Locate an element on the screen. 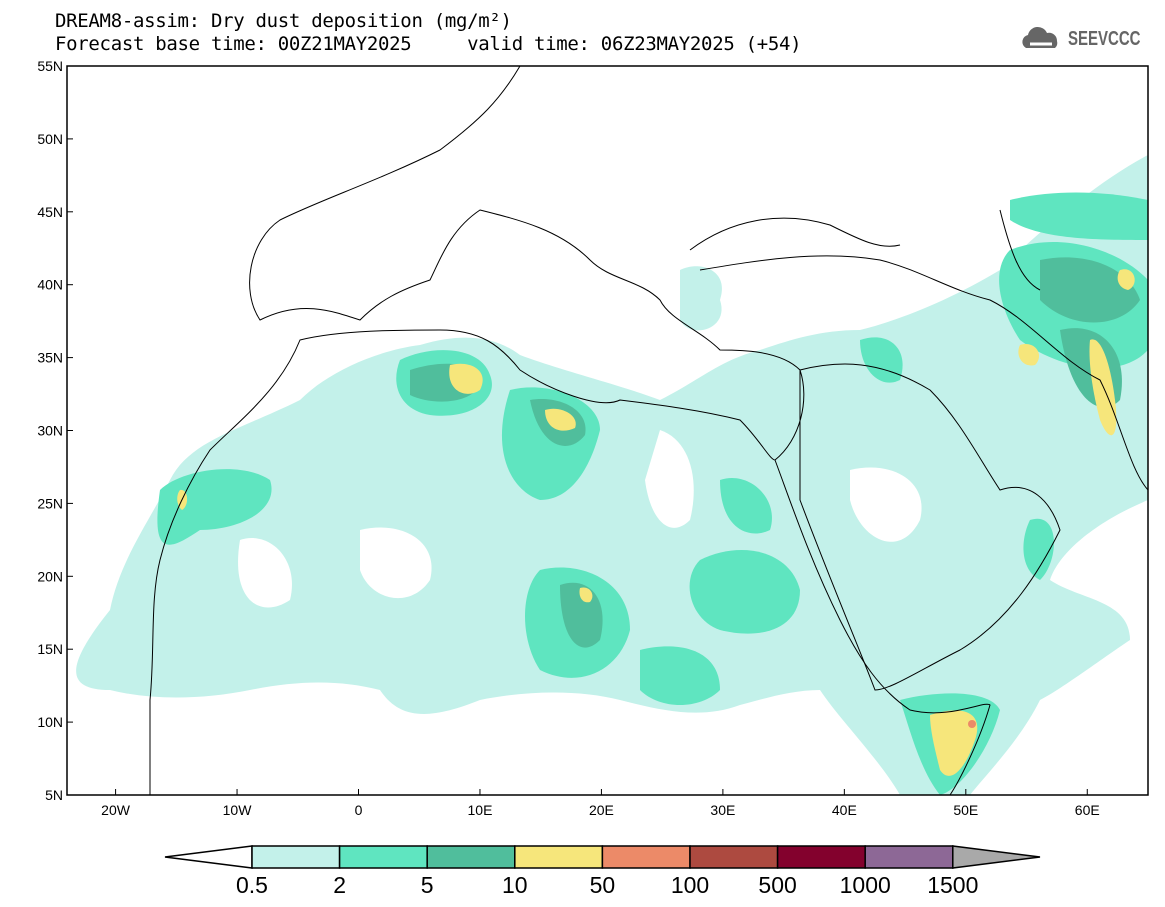 The width and height of the screenshot is (1165, 907). colorbar-label: 500 is located at coordinates (777, 885).